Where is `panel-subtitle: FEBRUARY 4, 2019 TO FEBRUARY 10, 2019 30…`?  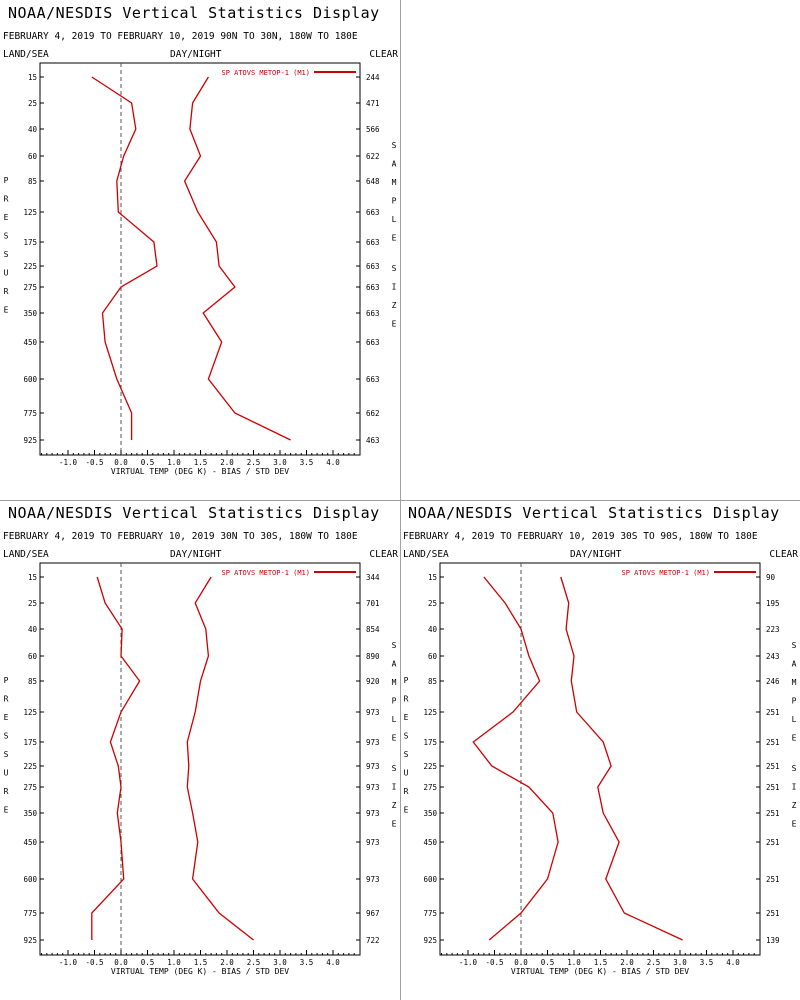 panel-subtitle: FEBRUARY 4, 2019 TO FEBRUARY 10, 2019 30… is located at coordinates (580, 536).